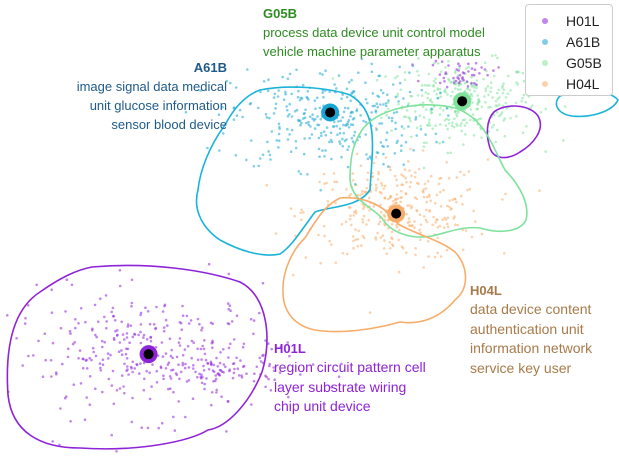  What do you see at coordinates (572, 20) in the screenshot?
I see `legend-item-h01l: H01L` at bounding box center [572, 20].